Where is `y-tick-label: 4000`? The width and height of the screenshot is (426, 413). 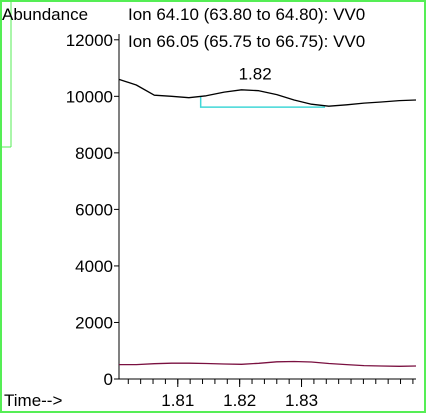
y-tick-label: 4000 is located at coordinates (94, 266).